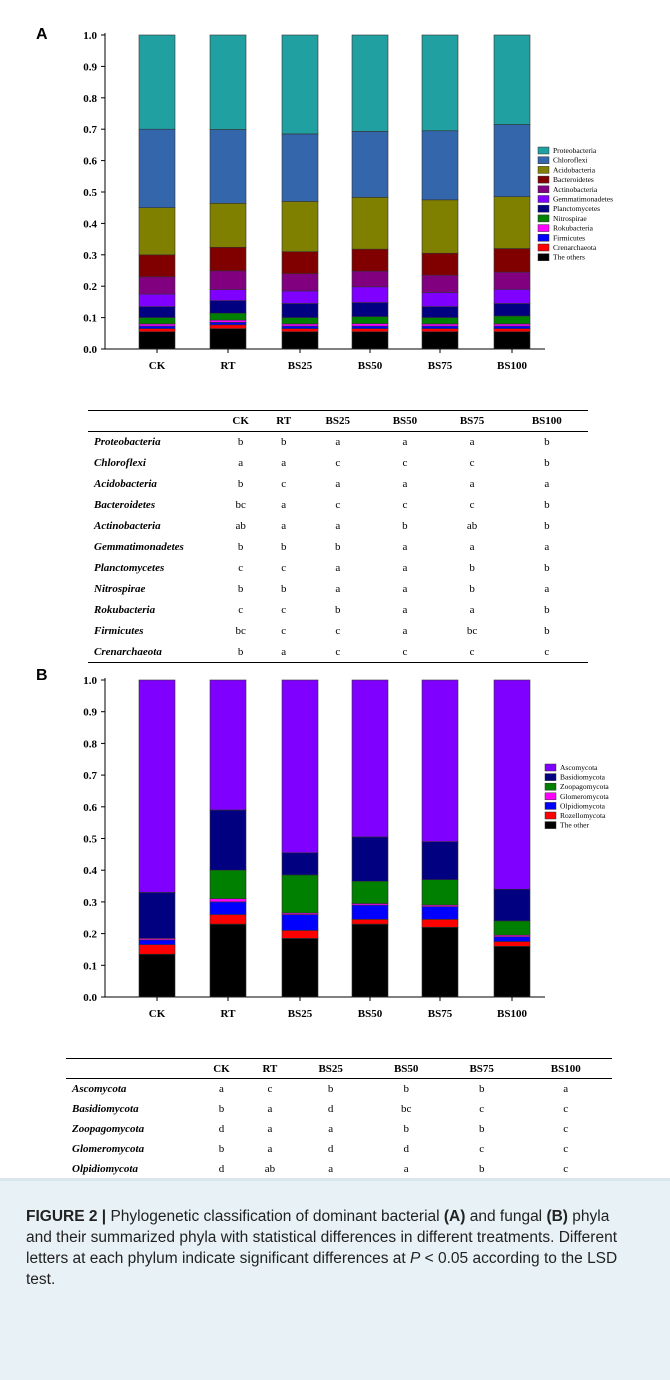 The height and width of the screenshot is (1380, 670). I want to click on table-row-label: Ascomycota, so click(99, 1088).